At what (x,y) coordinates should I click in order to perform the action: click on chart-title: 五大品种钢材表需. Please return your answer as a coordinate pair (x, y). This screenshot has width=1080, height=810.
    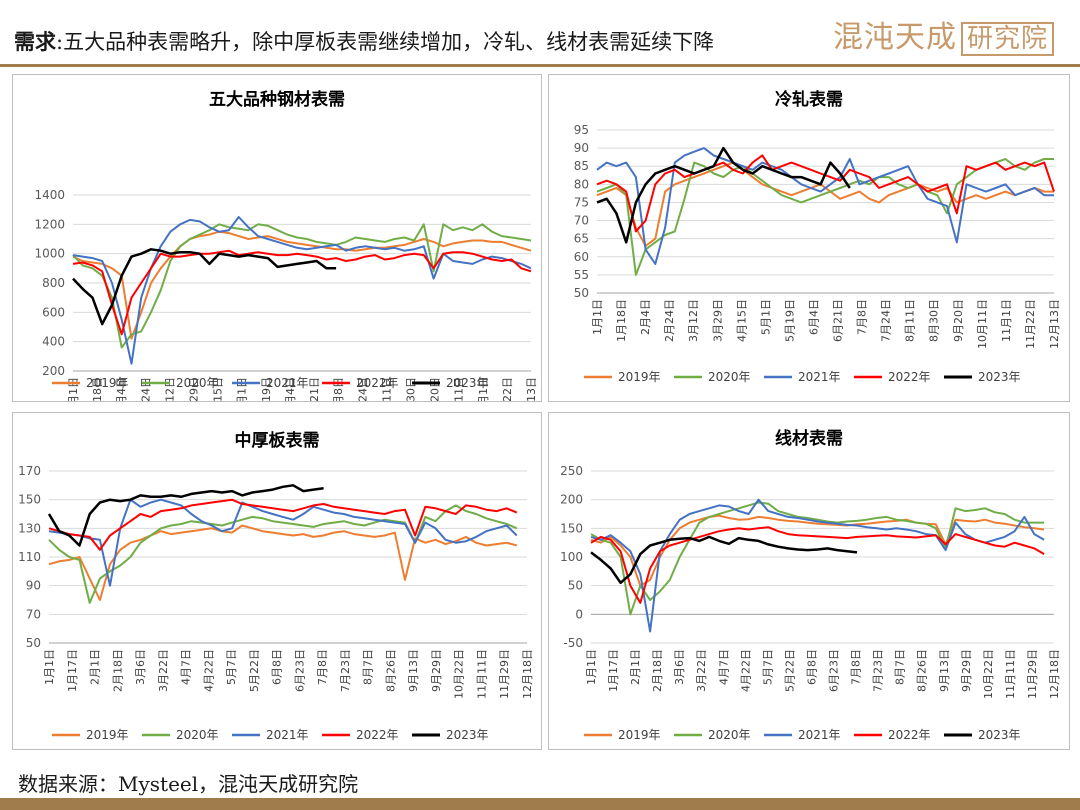
    Looking at the image, I should click on (277, 99).